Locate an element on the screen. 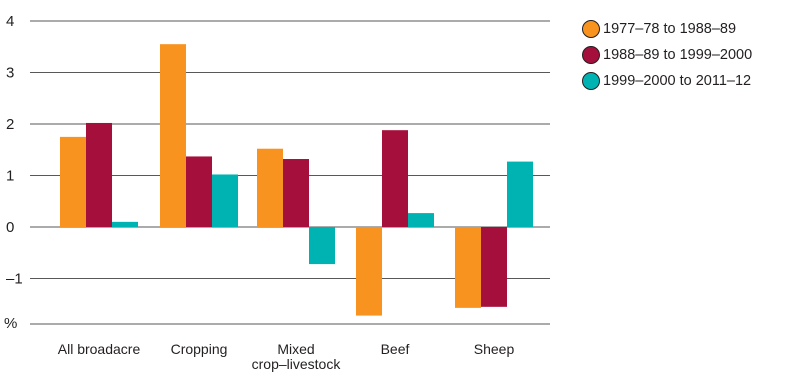  y-tick-label: 4 is located at coordinates (10, 21).